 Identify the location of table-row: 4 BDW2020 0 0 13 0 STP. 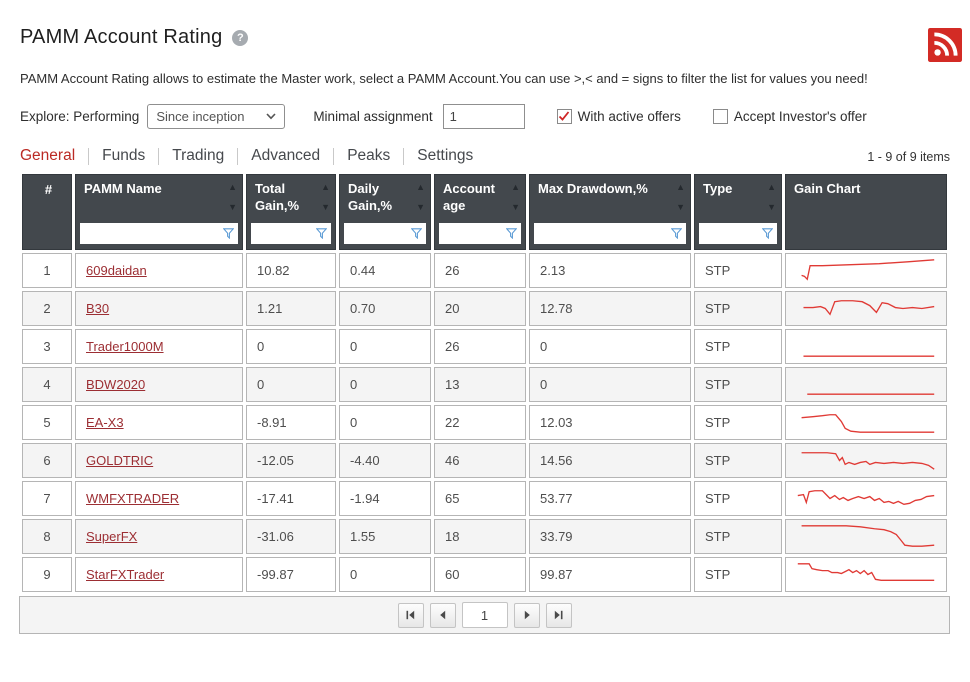
(484, 384).